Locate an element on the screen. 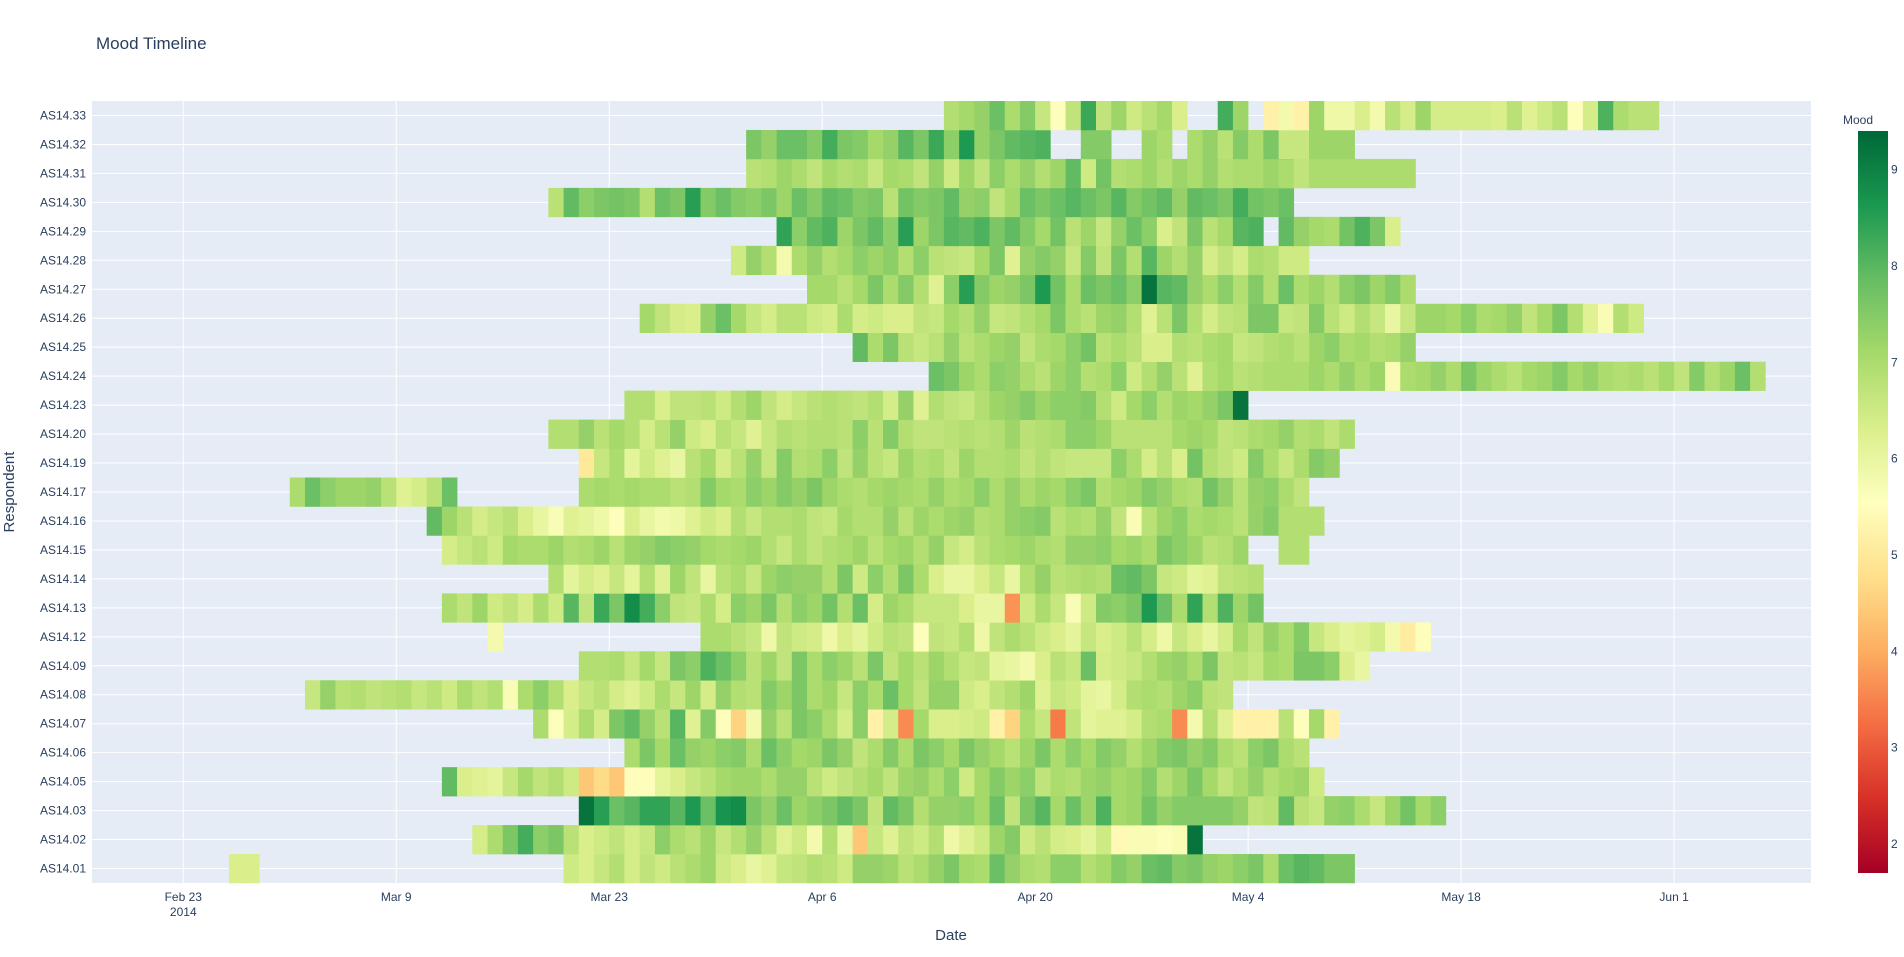 This screenshot has width=1904, height=957. x-tick-label: Apr 20 is located at coordinates (1035, 897).